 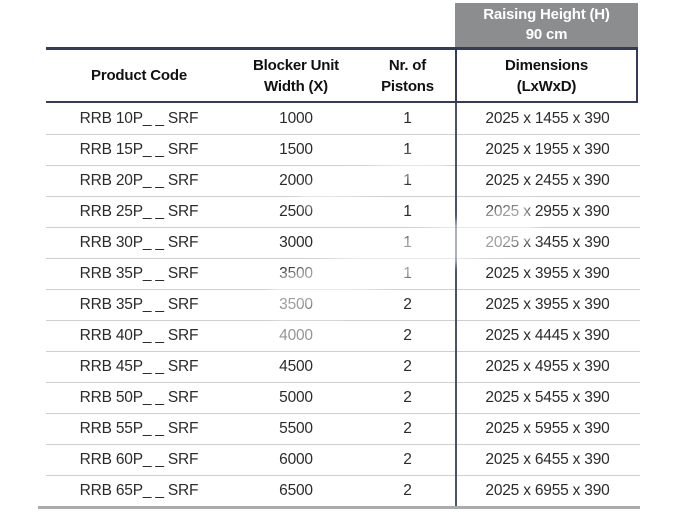 What do you see at coordinates (296, 366) in the screenshot?
I see `blocker-unit-width-cell: 4500` at bounding box center [296, 366].